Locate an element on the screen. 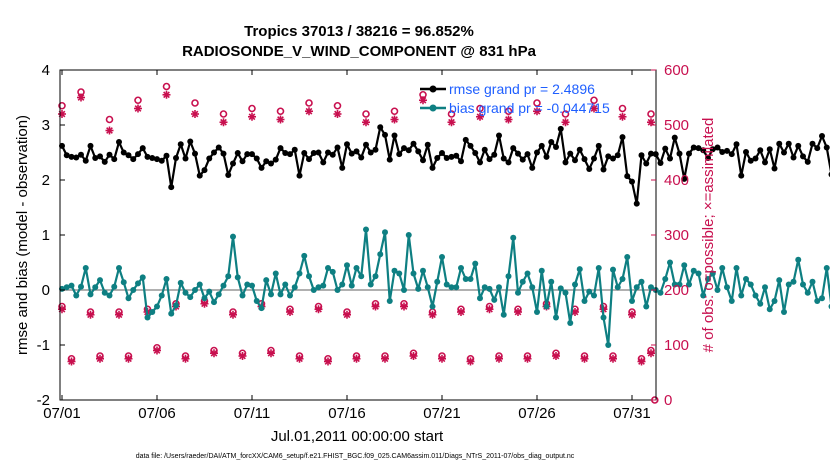  x-tick-label: 07/11 is located at coordinates (252, 413).